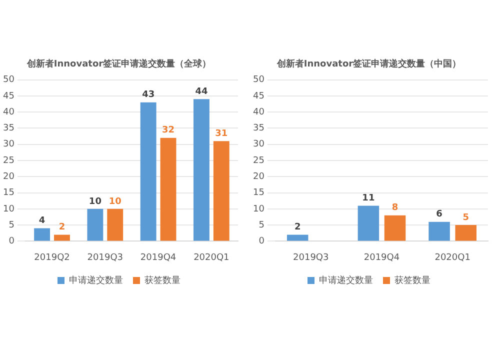 The image size is (500, 362). Describe the element at coordinates (148, 95) in the screenshot. I see `data-label: 43` at that location.